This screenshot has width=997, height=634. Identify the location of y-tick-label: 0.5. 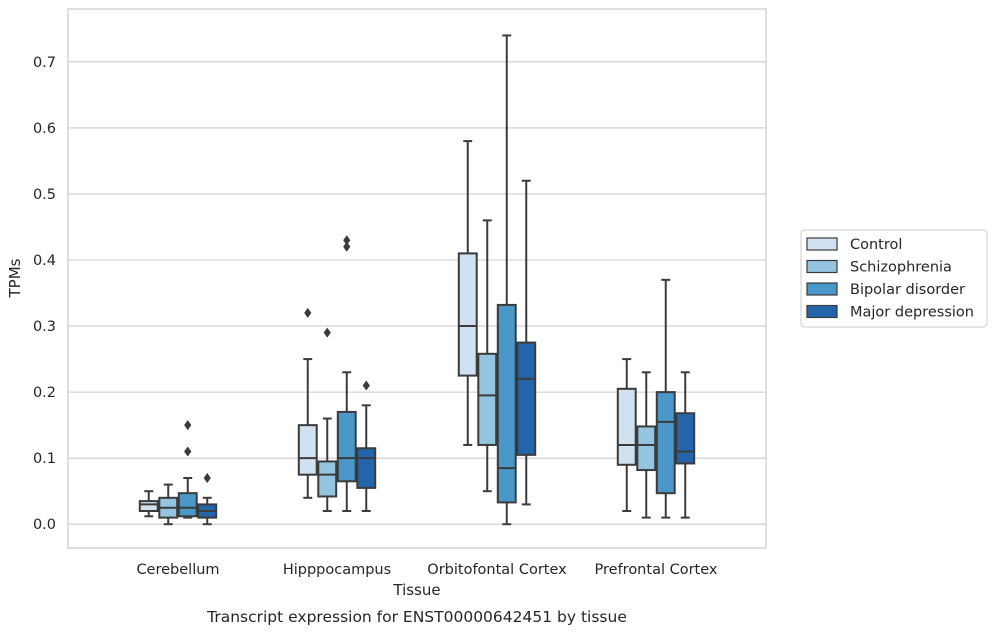
(44, 195).